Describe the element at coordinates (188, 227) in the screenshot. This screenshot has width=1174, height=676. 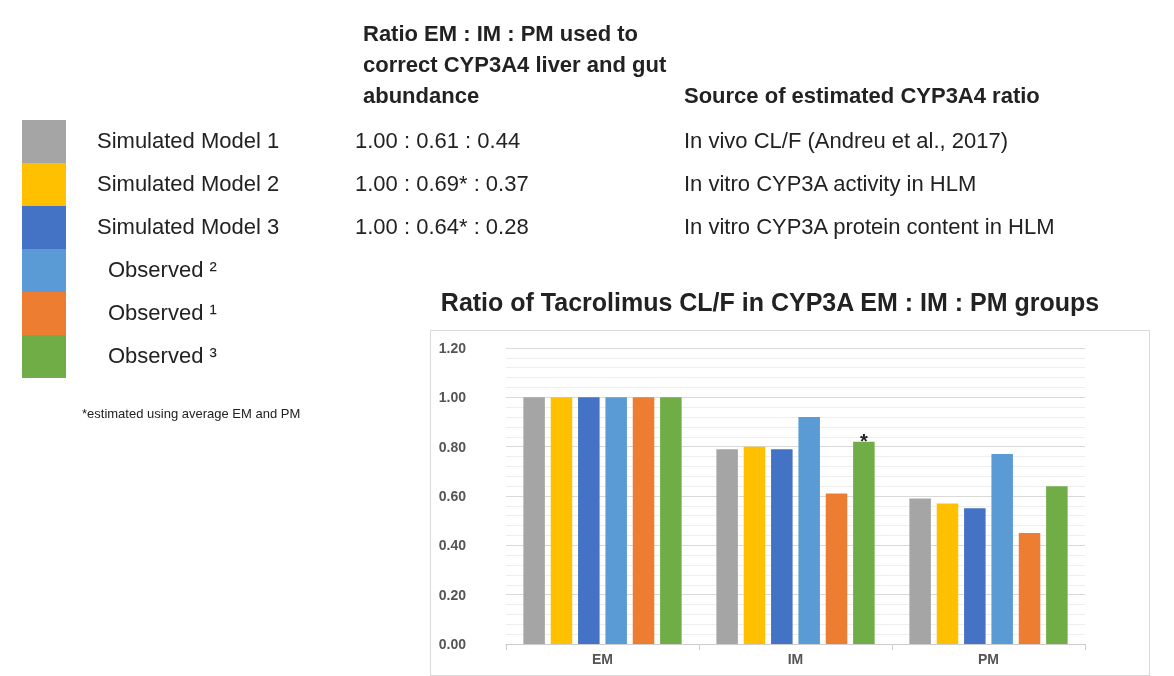
I see `legend-label: Simulated Model 3` at that location.